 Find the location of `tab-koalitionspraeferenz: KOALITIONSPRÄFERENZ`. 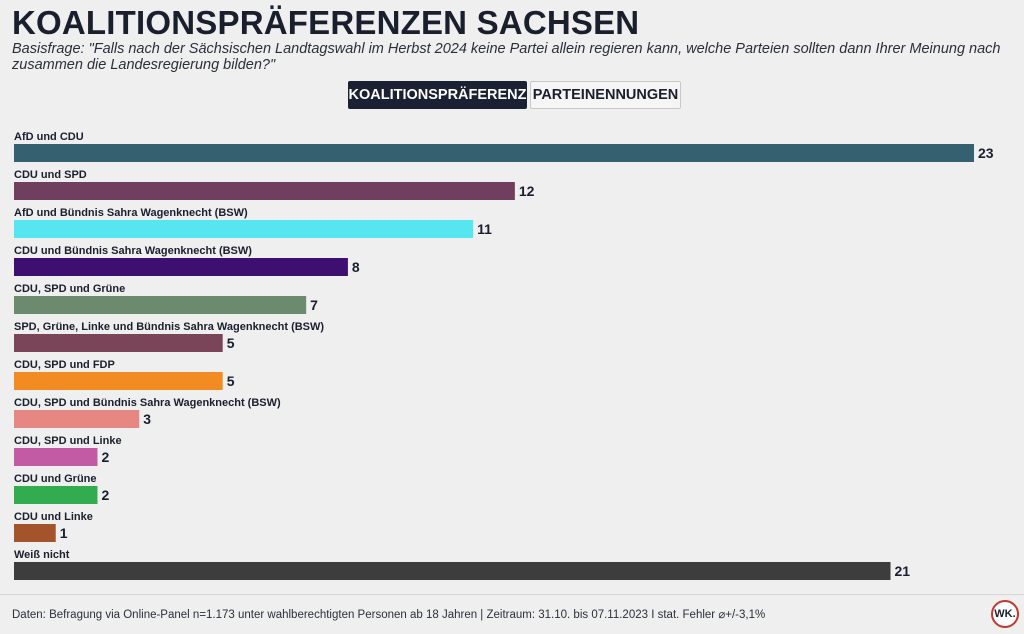

tab-koalitionspraeferenz: KOALITIONSPRÄFERENZ is located at coordinates (437, 95).